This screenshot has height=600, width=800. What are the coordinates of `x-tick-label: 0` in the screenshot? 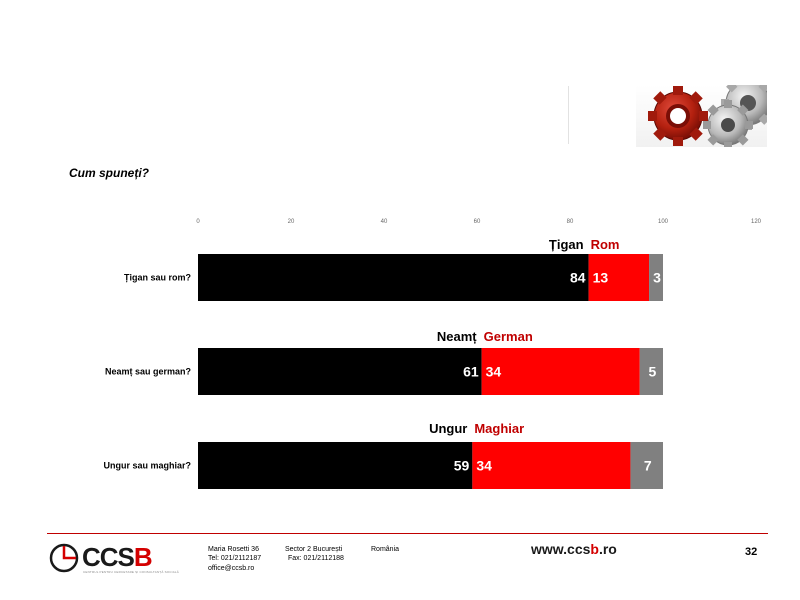 It's located at (198, 222).